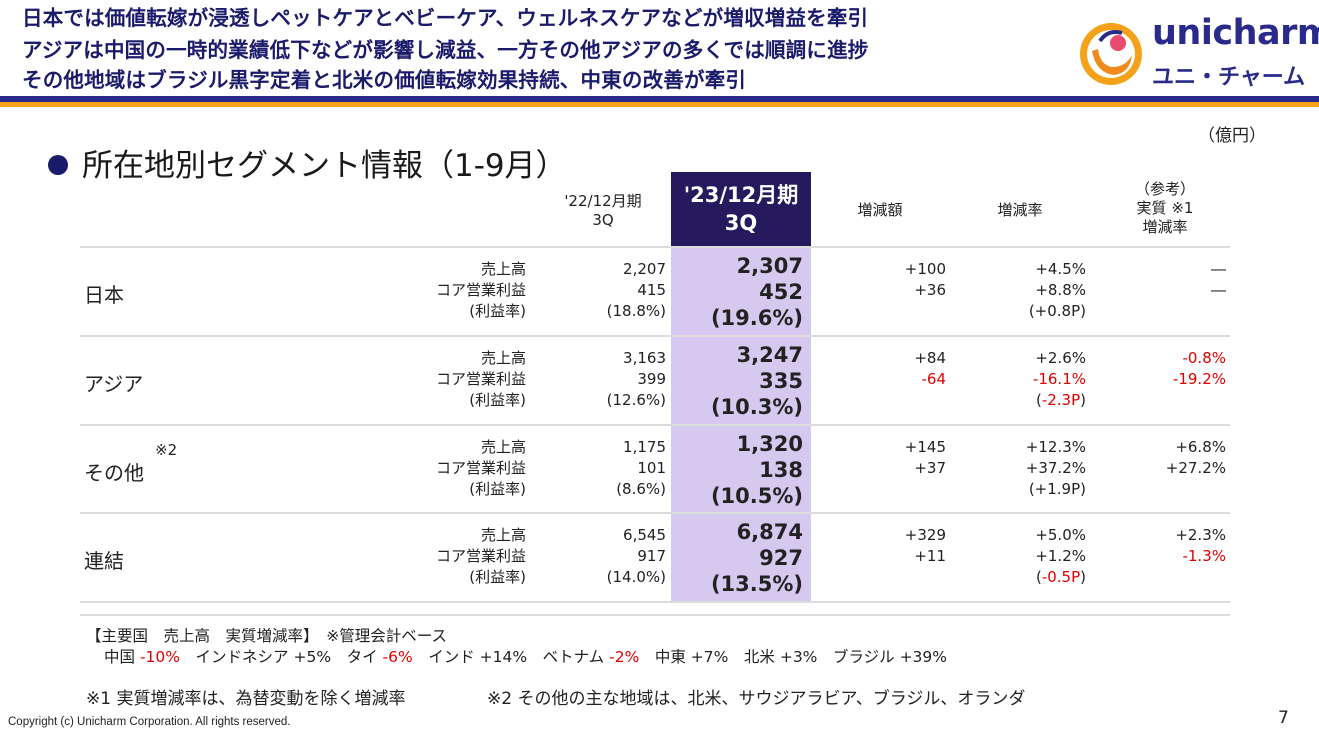 This screenshot has width=1319, height=734. I want to click on change-amount: +145, so click(925, 447).